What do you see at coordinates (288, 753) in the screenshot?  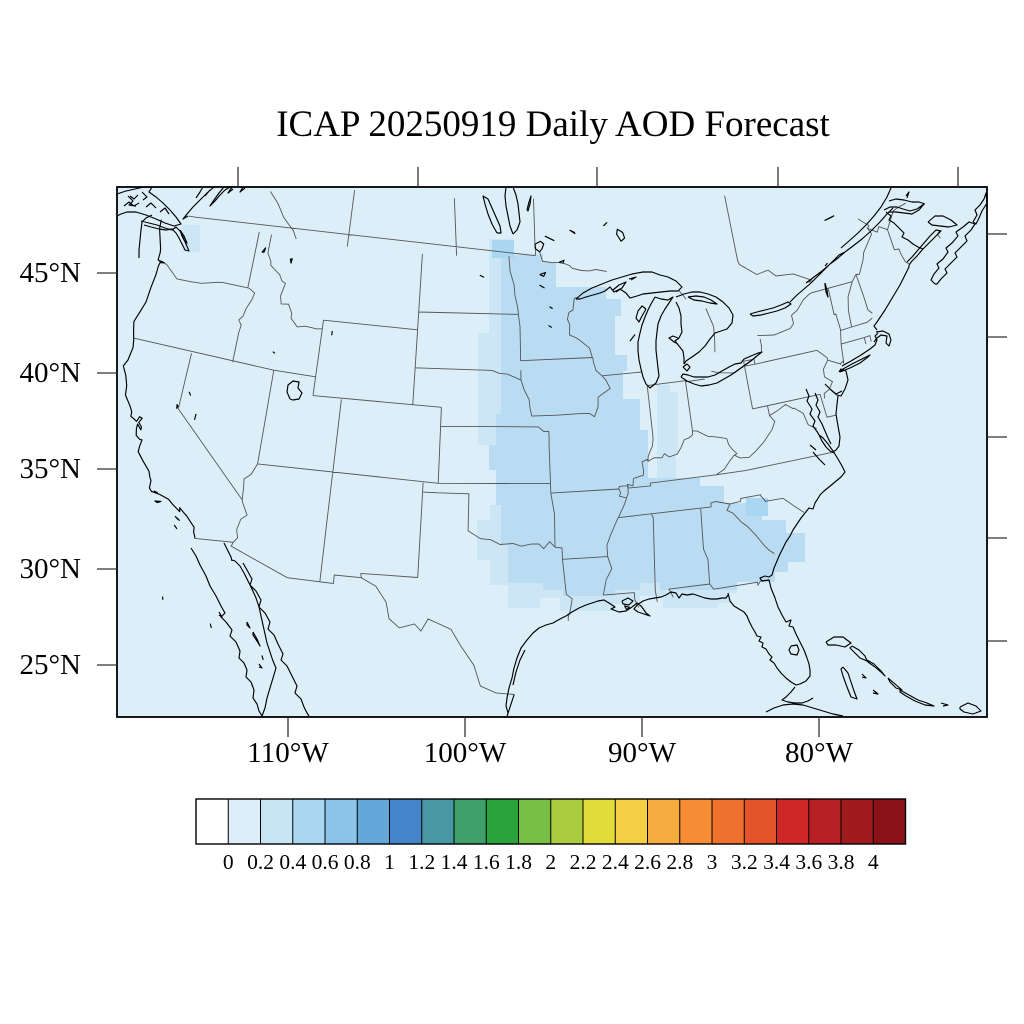 I see `svg-text: 110°W` at bounding box center [288, 753].